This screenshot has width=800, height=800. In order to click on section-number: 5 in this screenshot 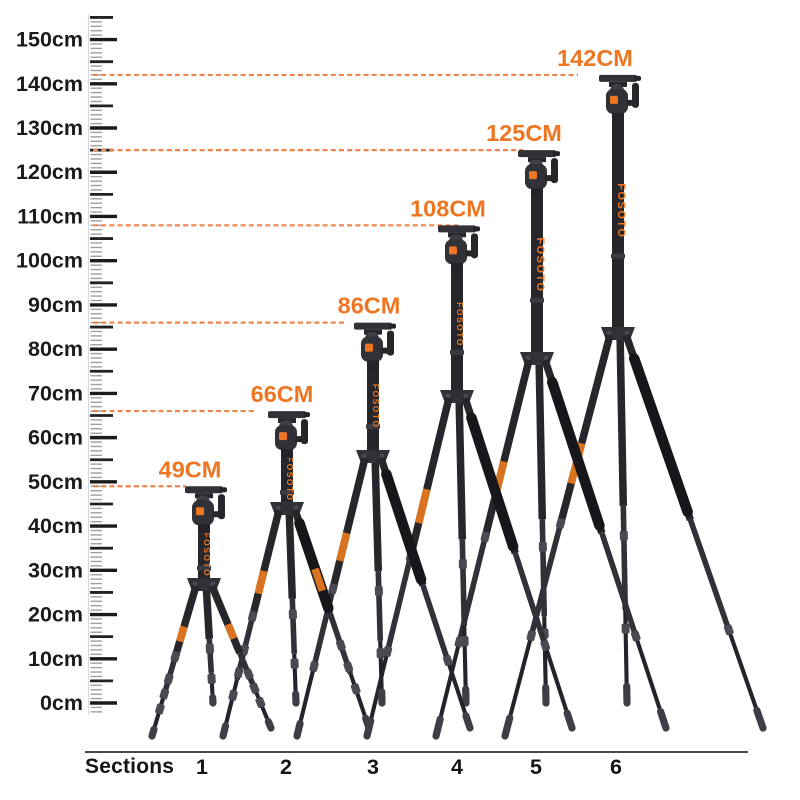, I will do `click(536, 767)`.